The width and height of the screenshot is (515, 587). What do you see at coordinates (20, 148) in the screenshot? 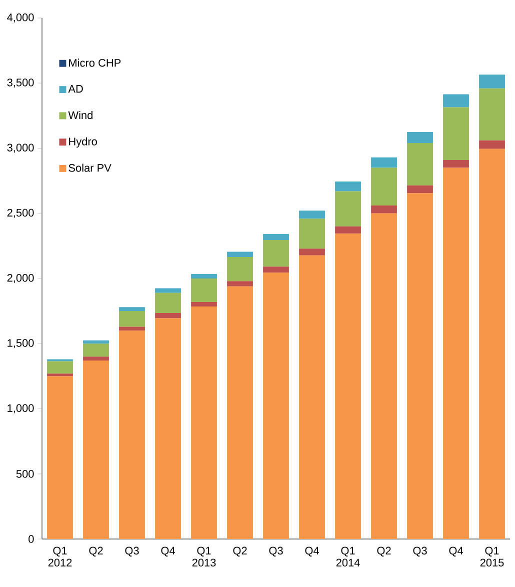
I see `y-tick-label: 3,000` at bounding box center [20, 148].